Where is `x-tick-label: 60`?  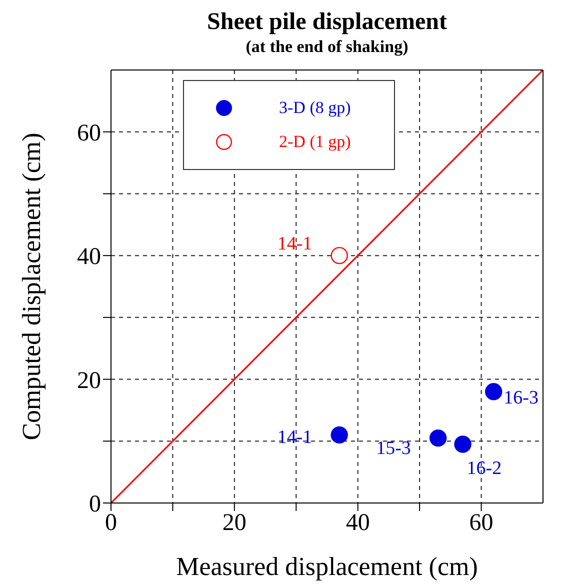 x-tick-label: 60 is located at coordinates (481, 523).